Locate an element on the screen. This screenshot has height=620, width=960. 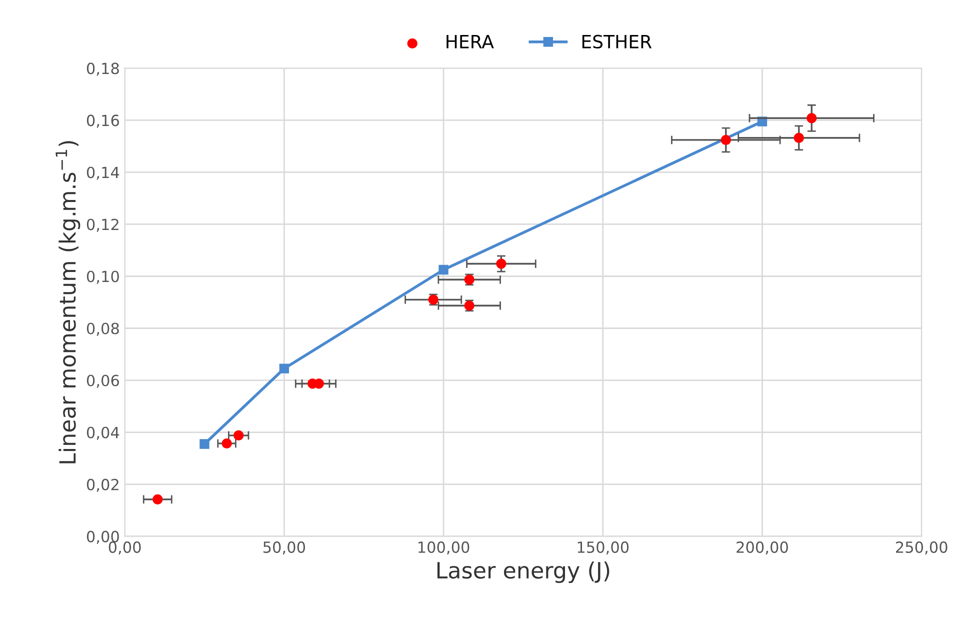
y-tick-label: 0,10 is located at coordinates (102, 277).